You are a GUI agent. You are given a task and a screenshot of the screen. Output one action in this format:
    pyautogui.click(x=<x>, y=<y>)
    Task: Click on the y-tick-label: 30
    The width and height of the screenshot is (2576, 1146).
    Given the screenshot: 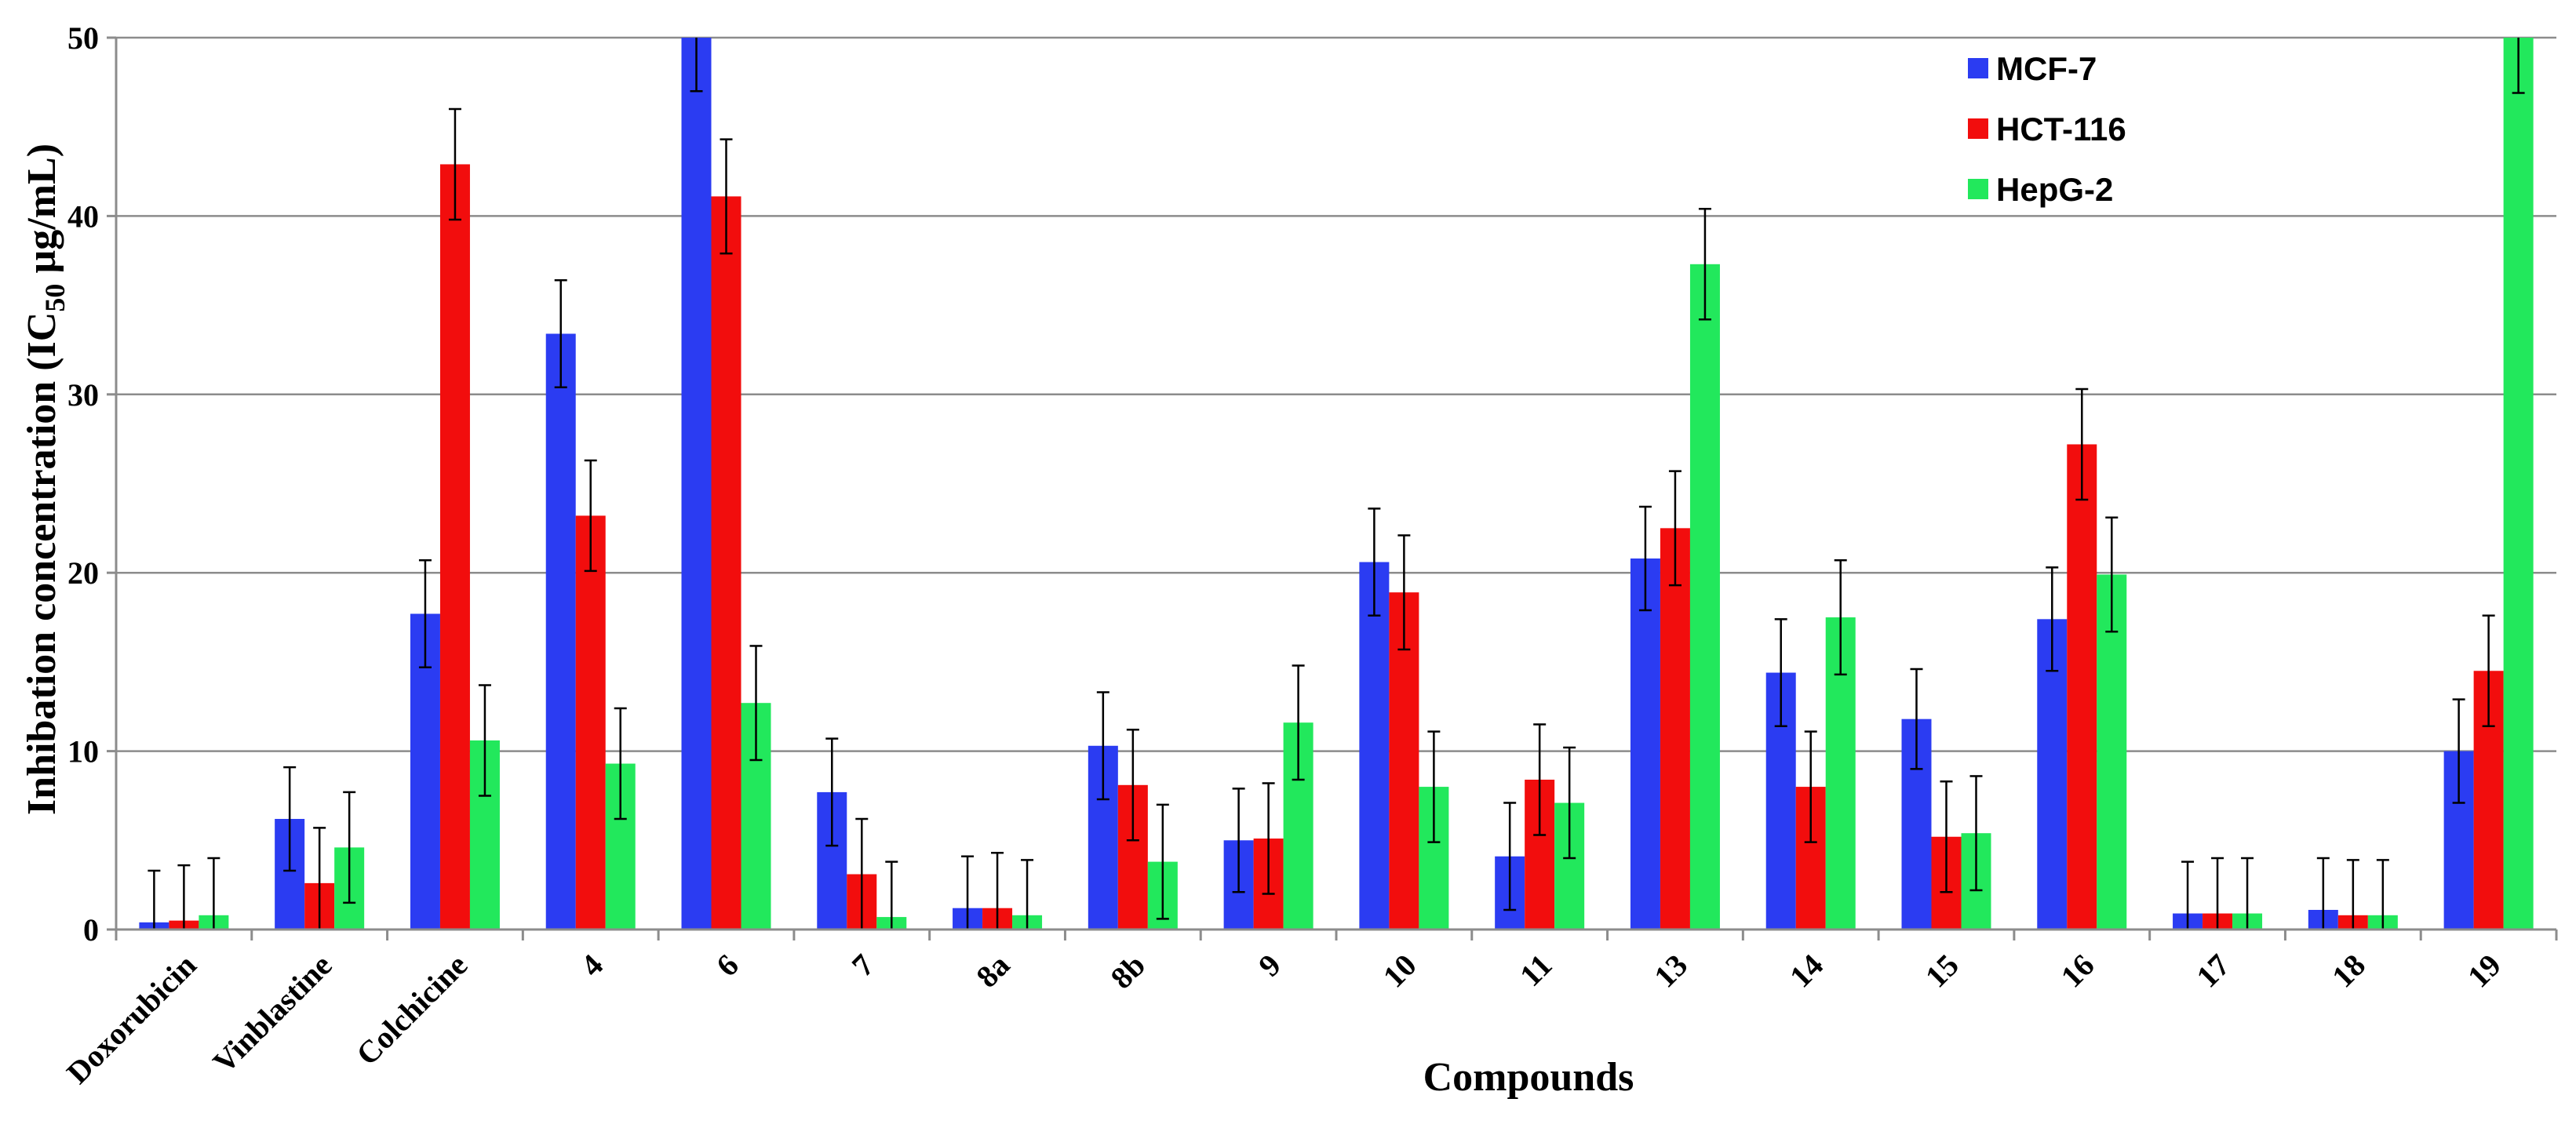 What is the action you would take?
    pyautogui.click(x=83, y=395)
    